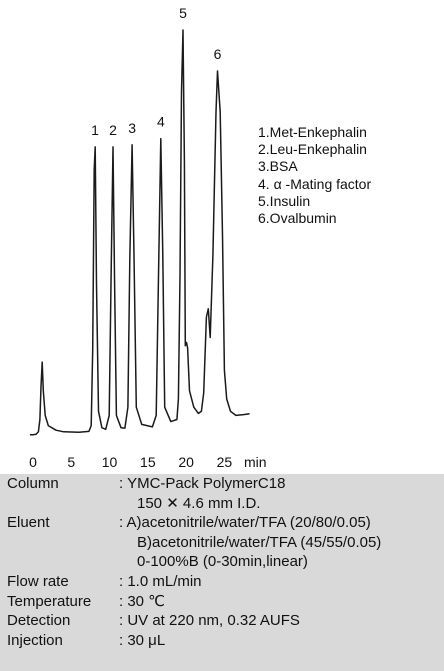 The width and height of the screenshot is (444, 671). I want to click on condition-row: Injection : 30 μL, so click(222, 641).